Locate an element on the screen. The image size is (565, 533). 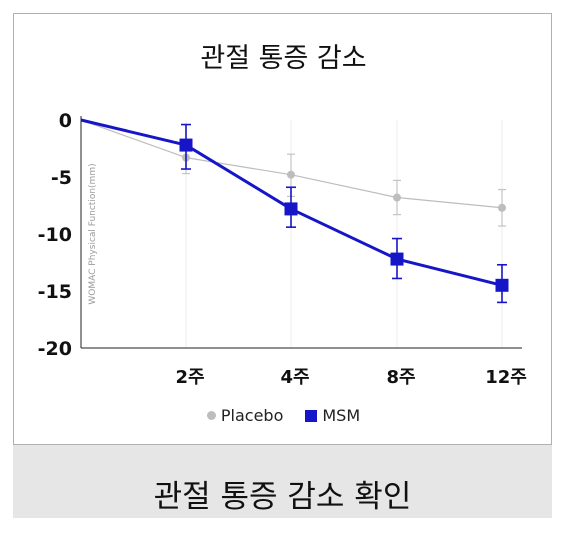
x-tick-label-3: 8주 is located at coordinates (400, 377).